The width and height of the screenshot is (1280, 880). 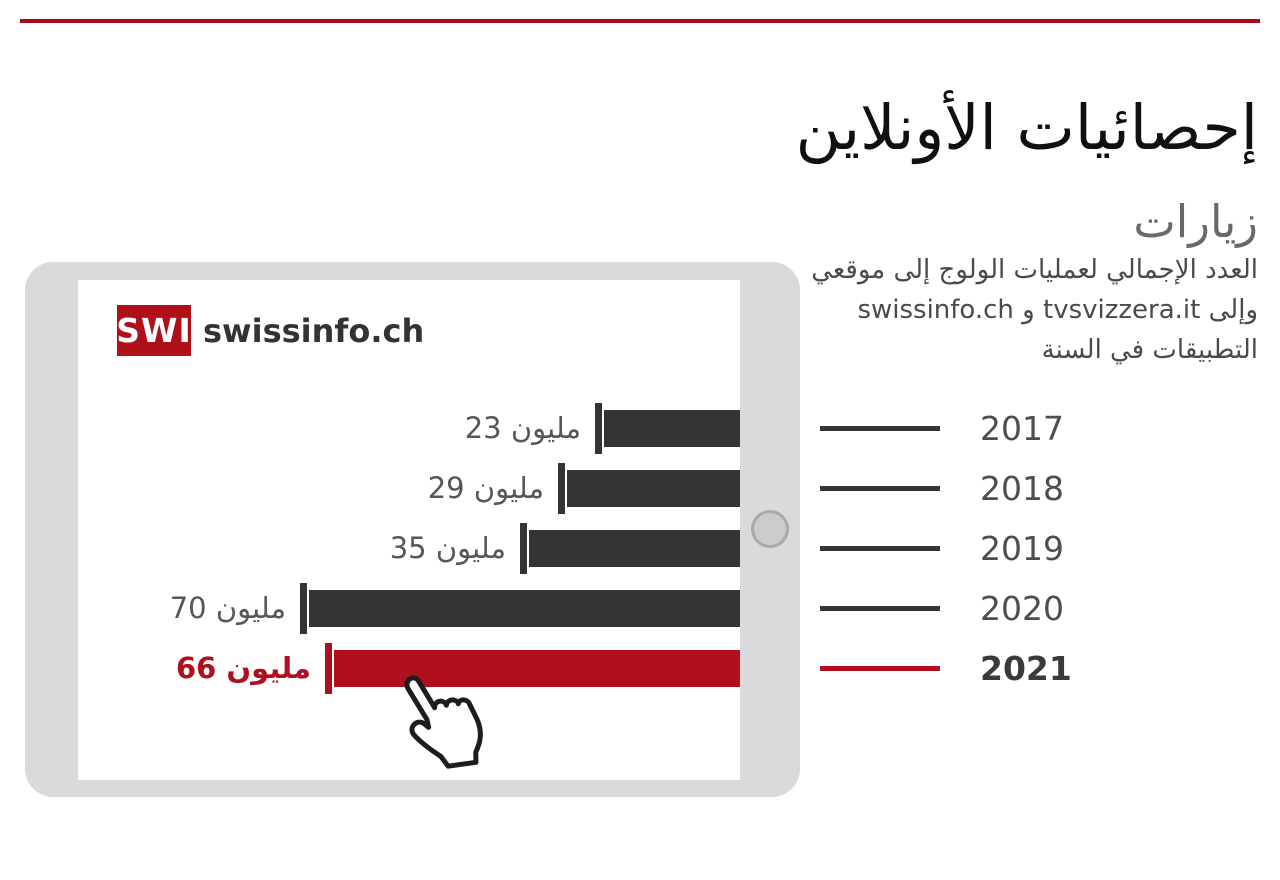 I want to click on legend-year-label: 2018, so click(x=1022, y=488).